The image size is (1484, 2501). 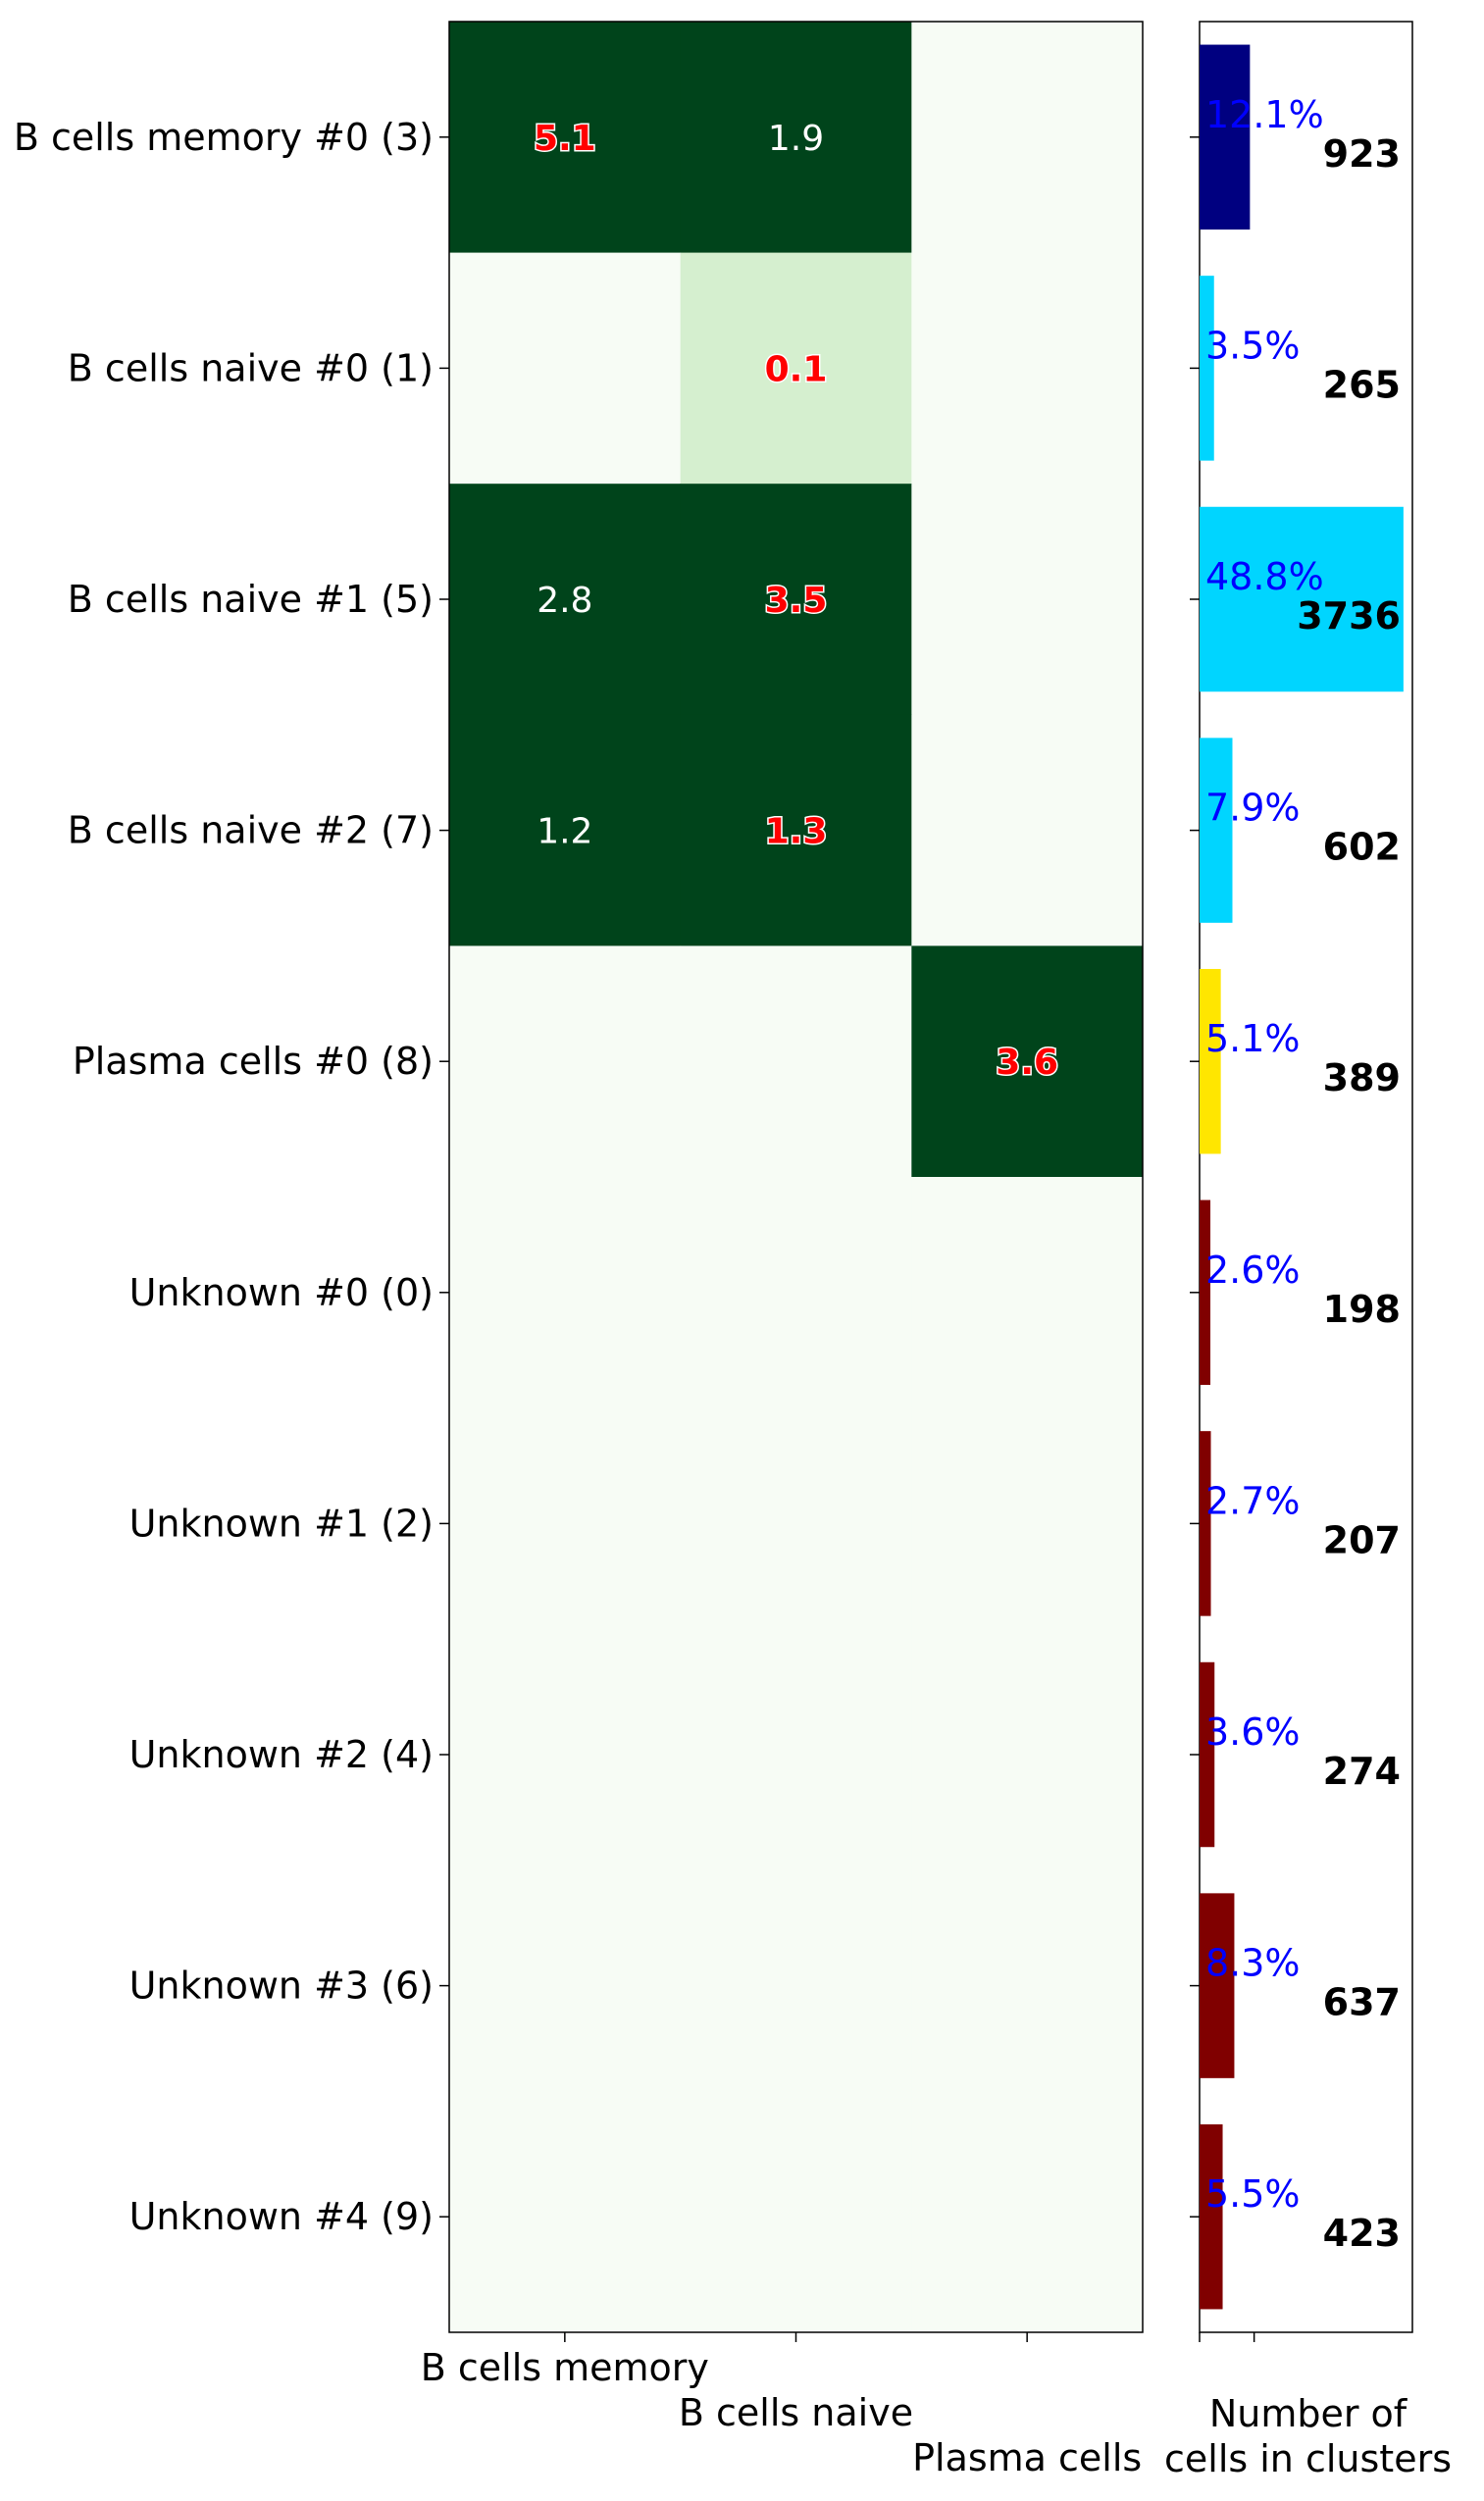 I want to click on row-tick-label: B cells naive #1 (5), so click(x=251, y=599).